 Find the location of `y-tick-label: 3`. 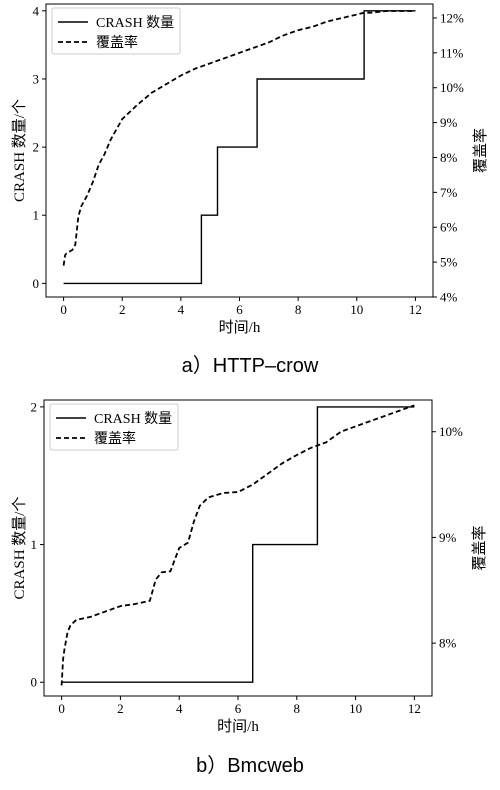

y-tick-label: 3 is located at coordinates (36, 78).